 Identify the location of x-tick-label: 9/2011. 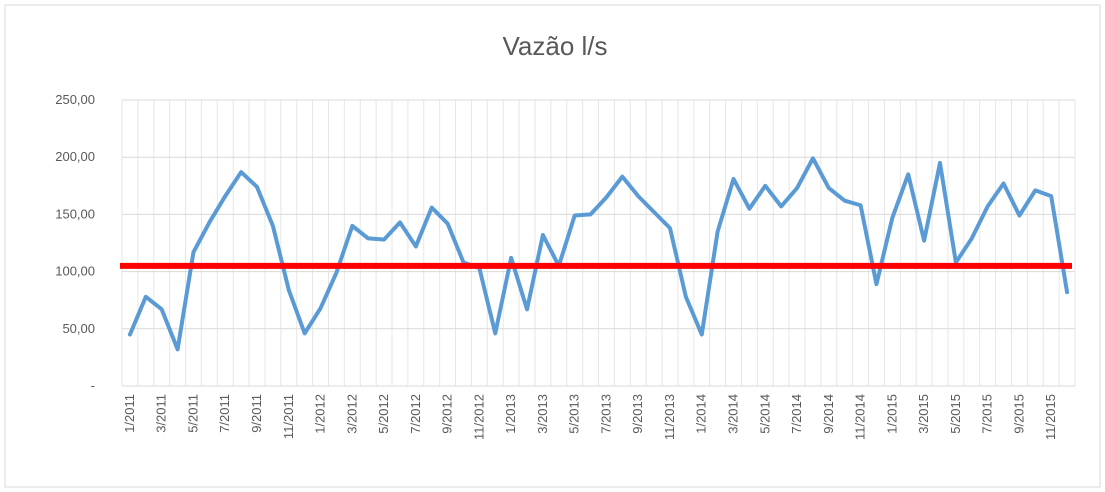
(256, 413).